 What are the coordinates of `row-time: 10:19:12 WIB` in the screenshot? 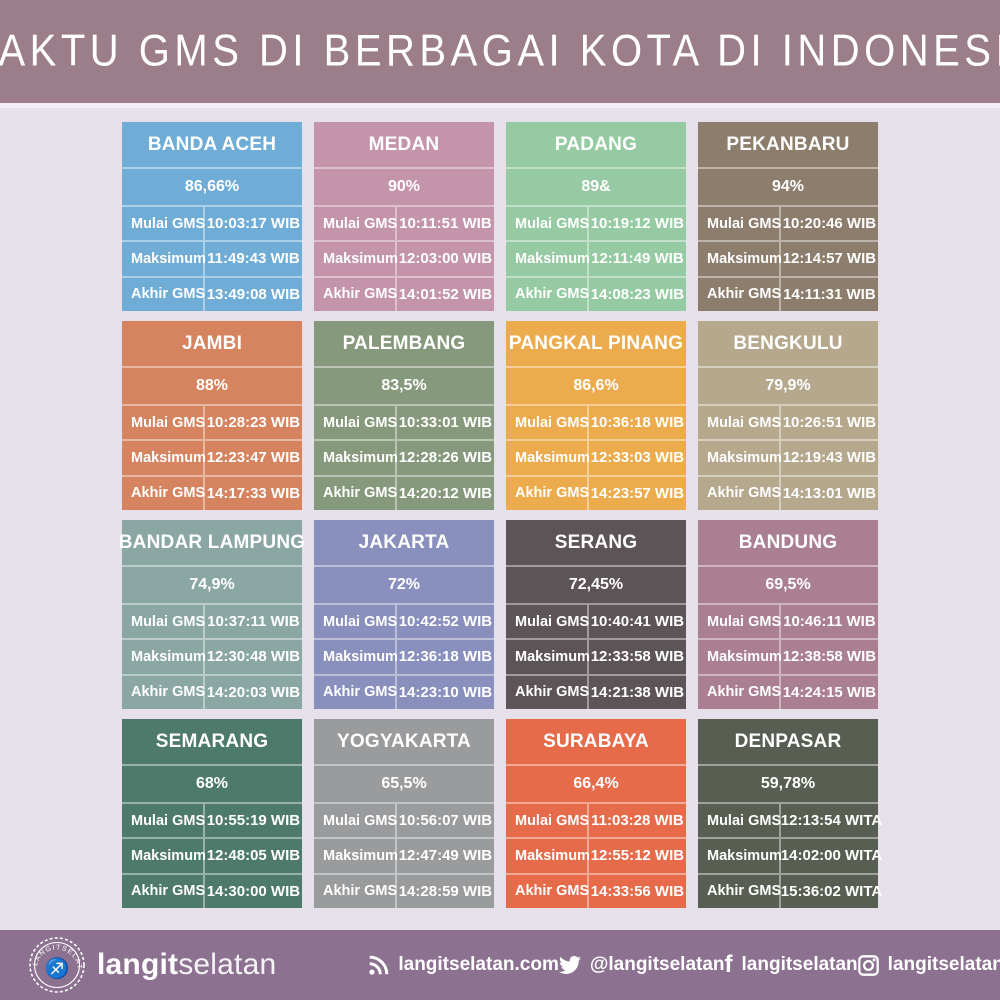 It's located at (637, 224).